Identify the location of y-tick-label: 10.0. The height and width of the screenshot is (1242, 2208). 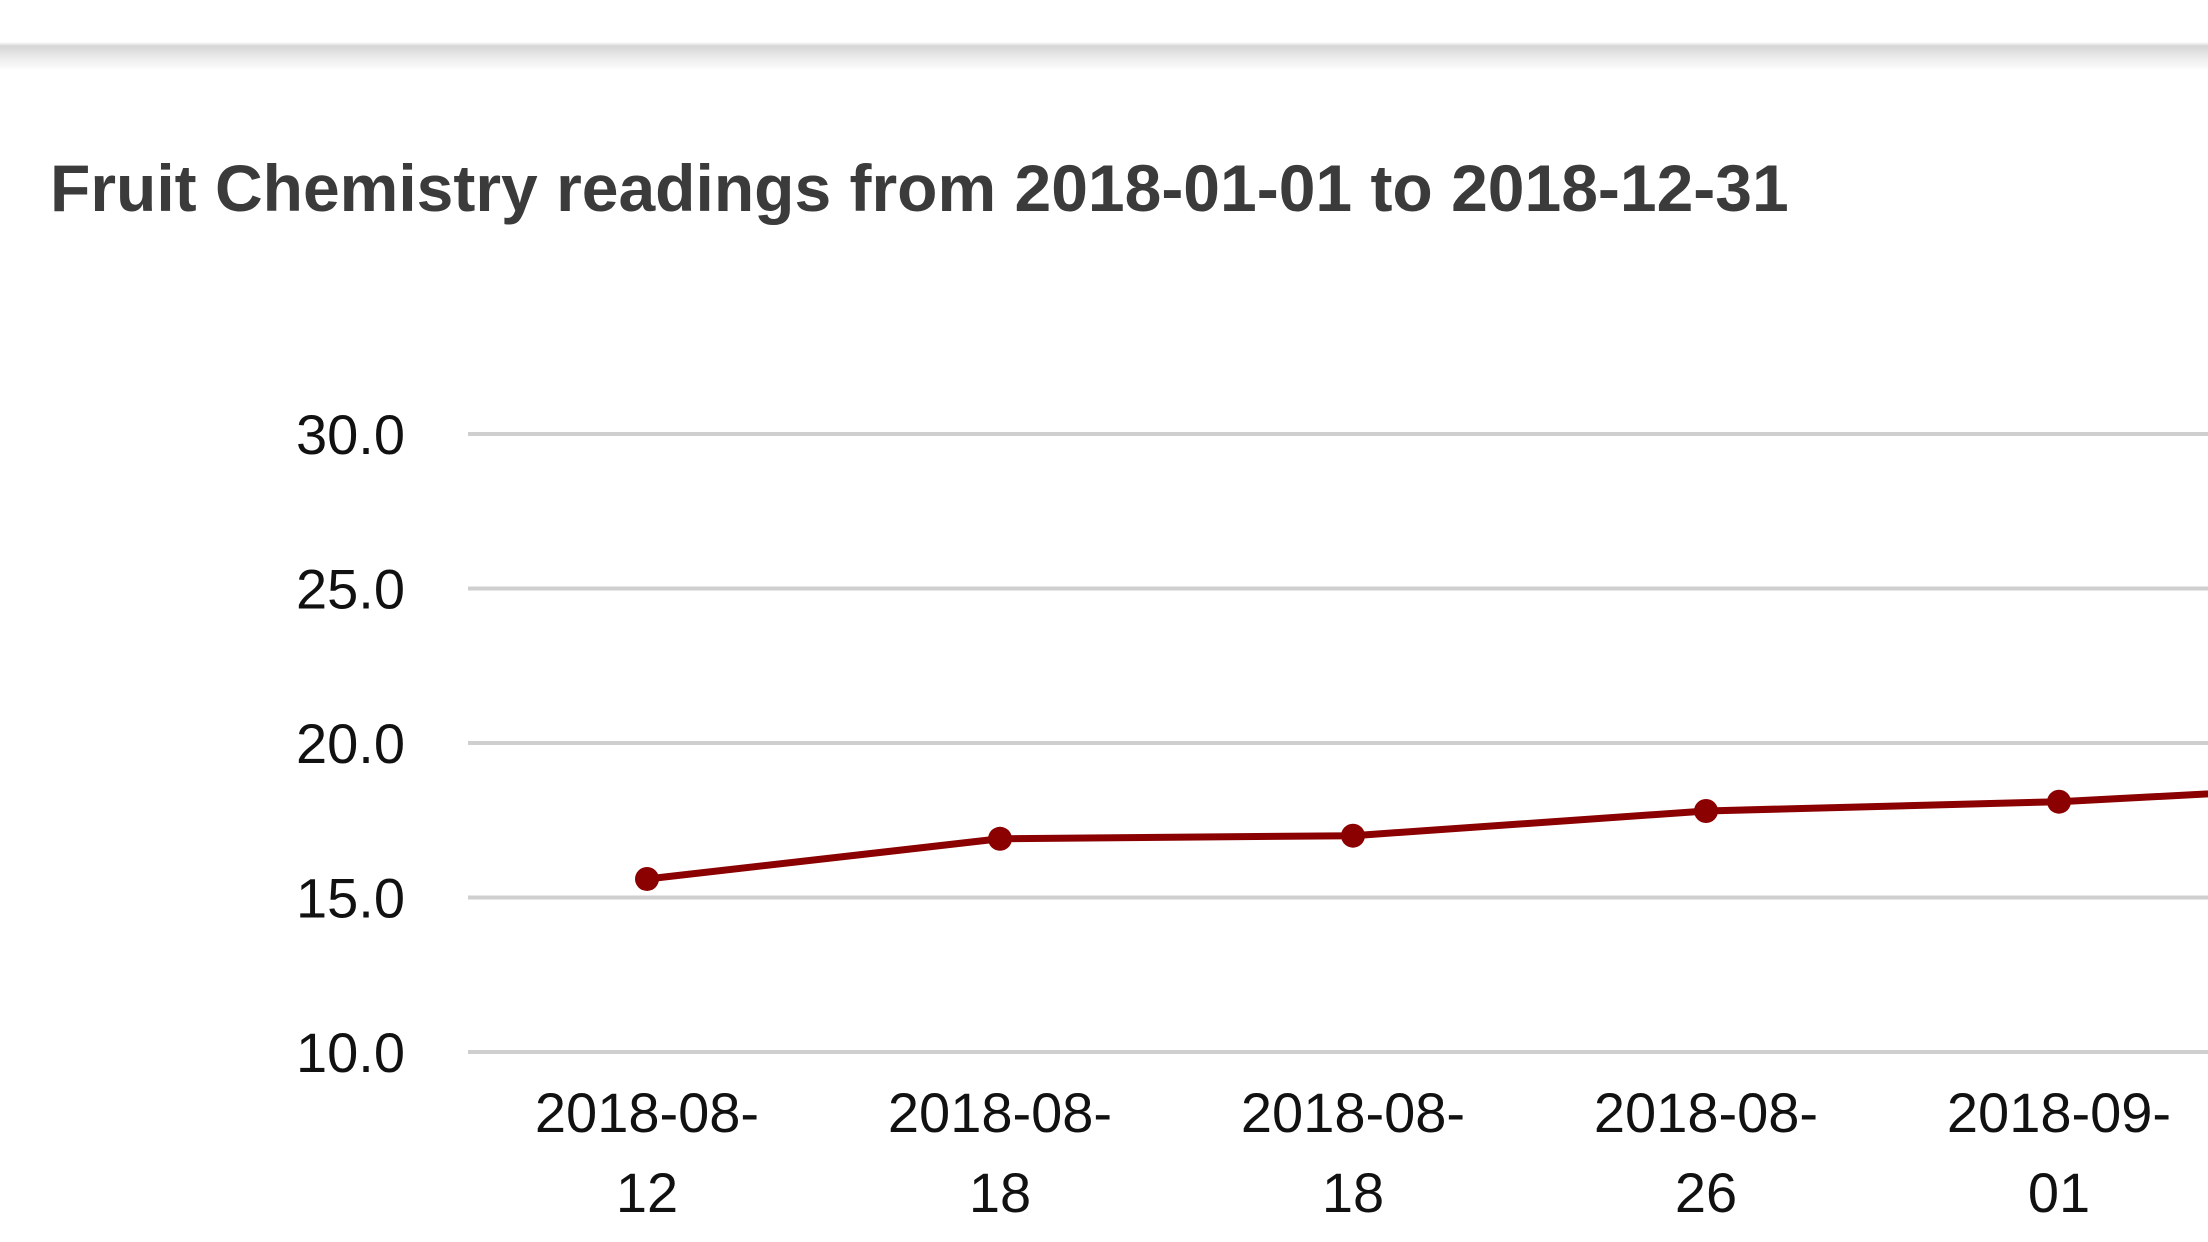
(350, 1052).